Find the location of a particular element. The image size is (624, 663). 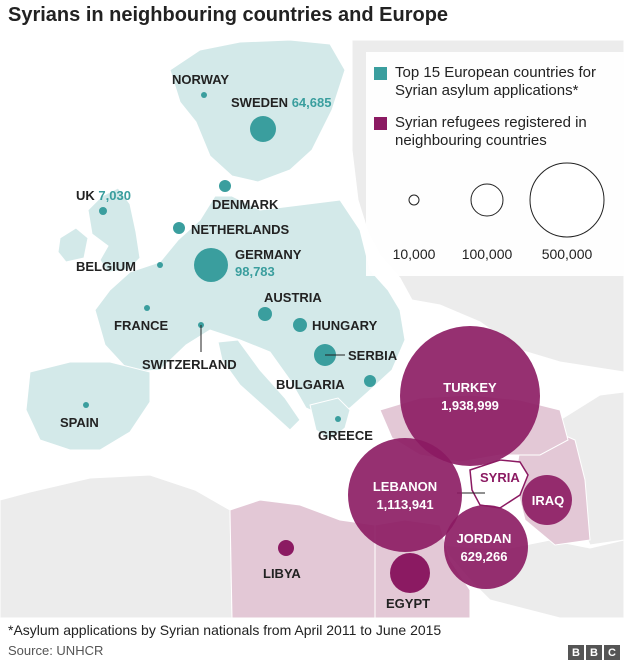

label-netherlands: NETHERLANDS is located at coordinates (240, 229).